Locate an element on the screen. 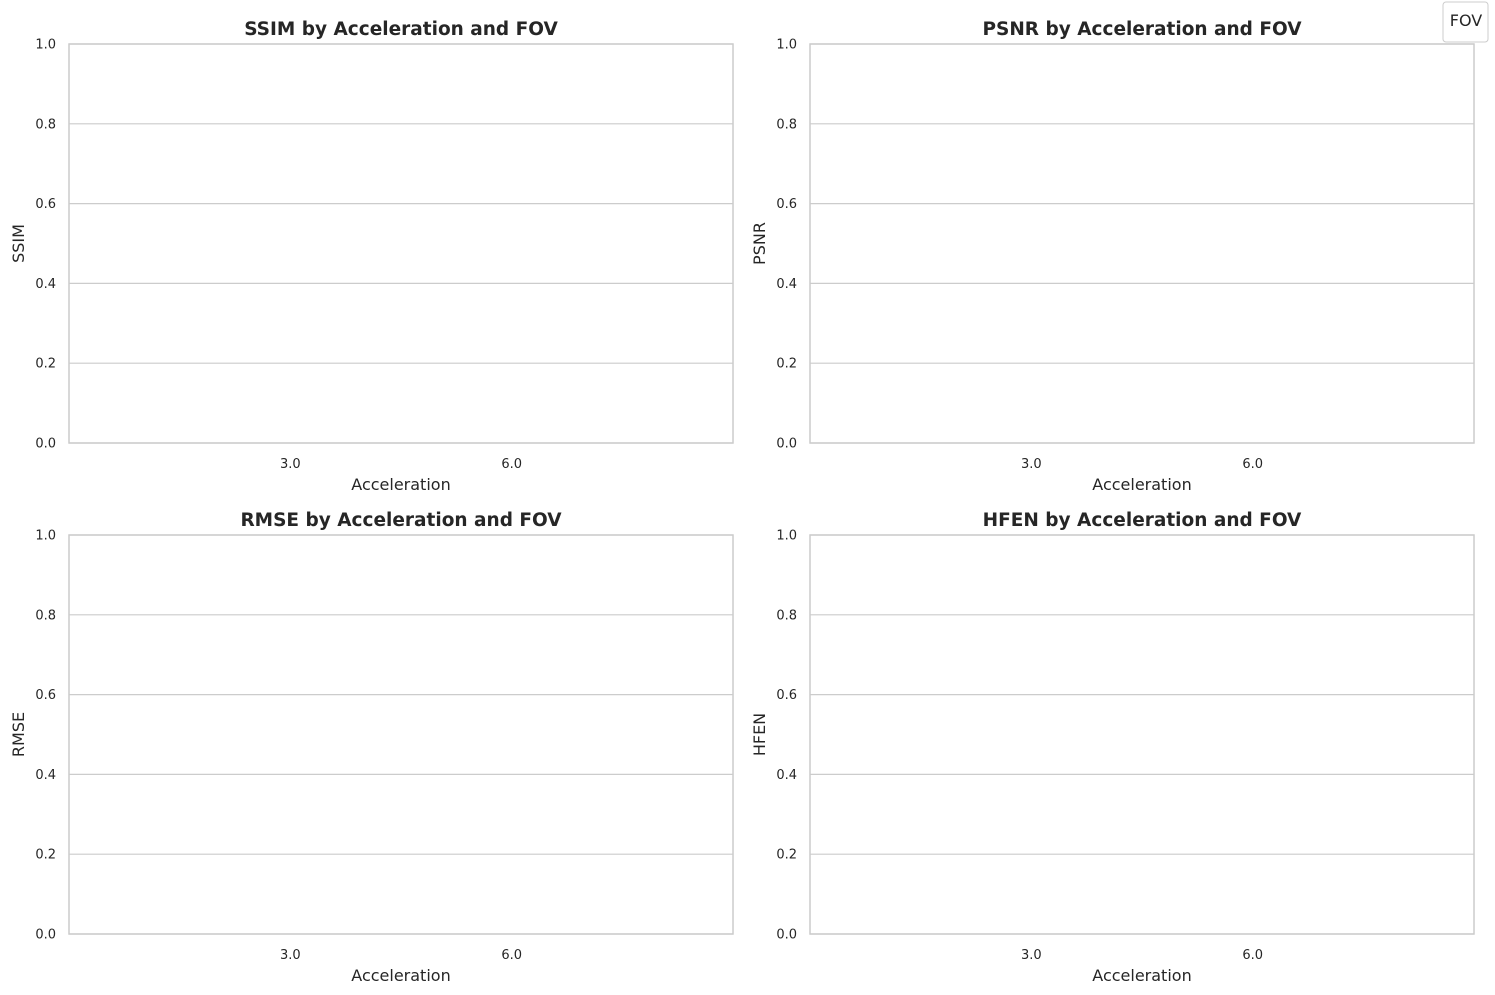 The height and width of the screenshot is (995, 1495). legend-title: FOV is located at coordinates (1466, 20).